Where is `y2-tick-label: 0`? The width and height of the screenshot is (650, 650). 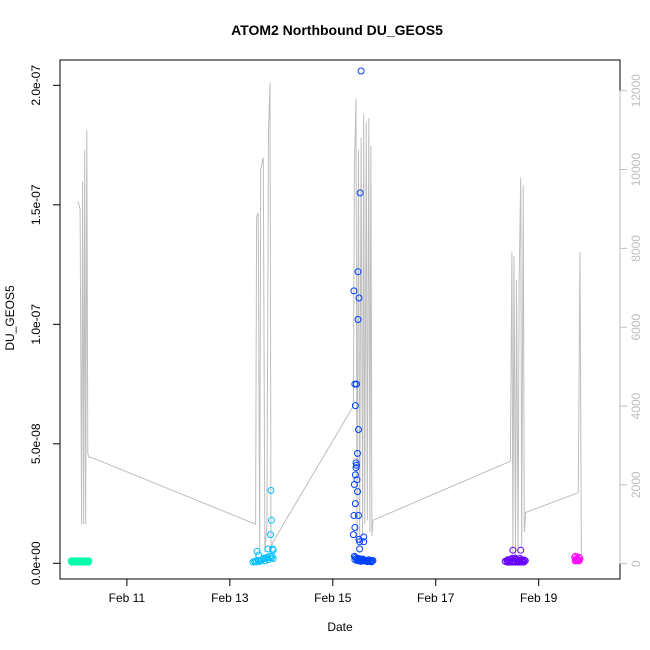
y2-tick-label: 0 is located at coordinates (636, 563).